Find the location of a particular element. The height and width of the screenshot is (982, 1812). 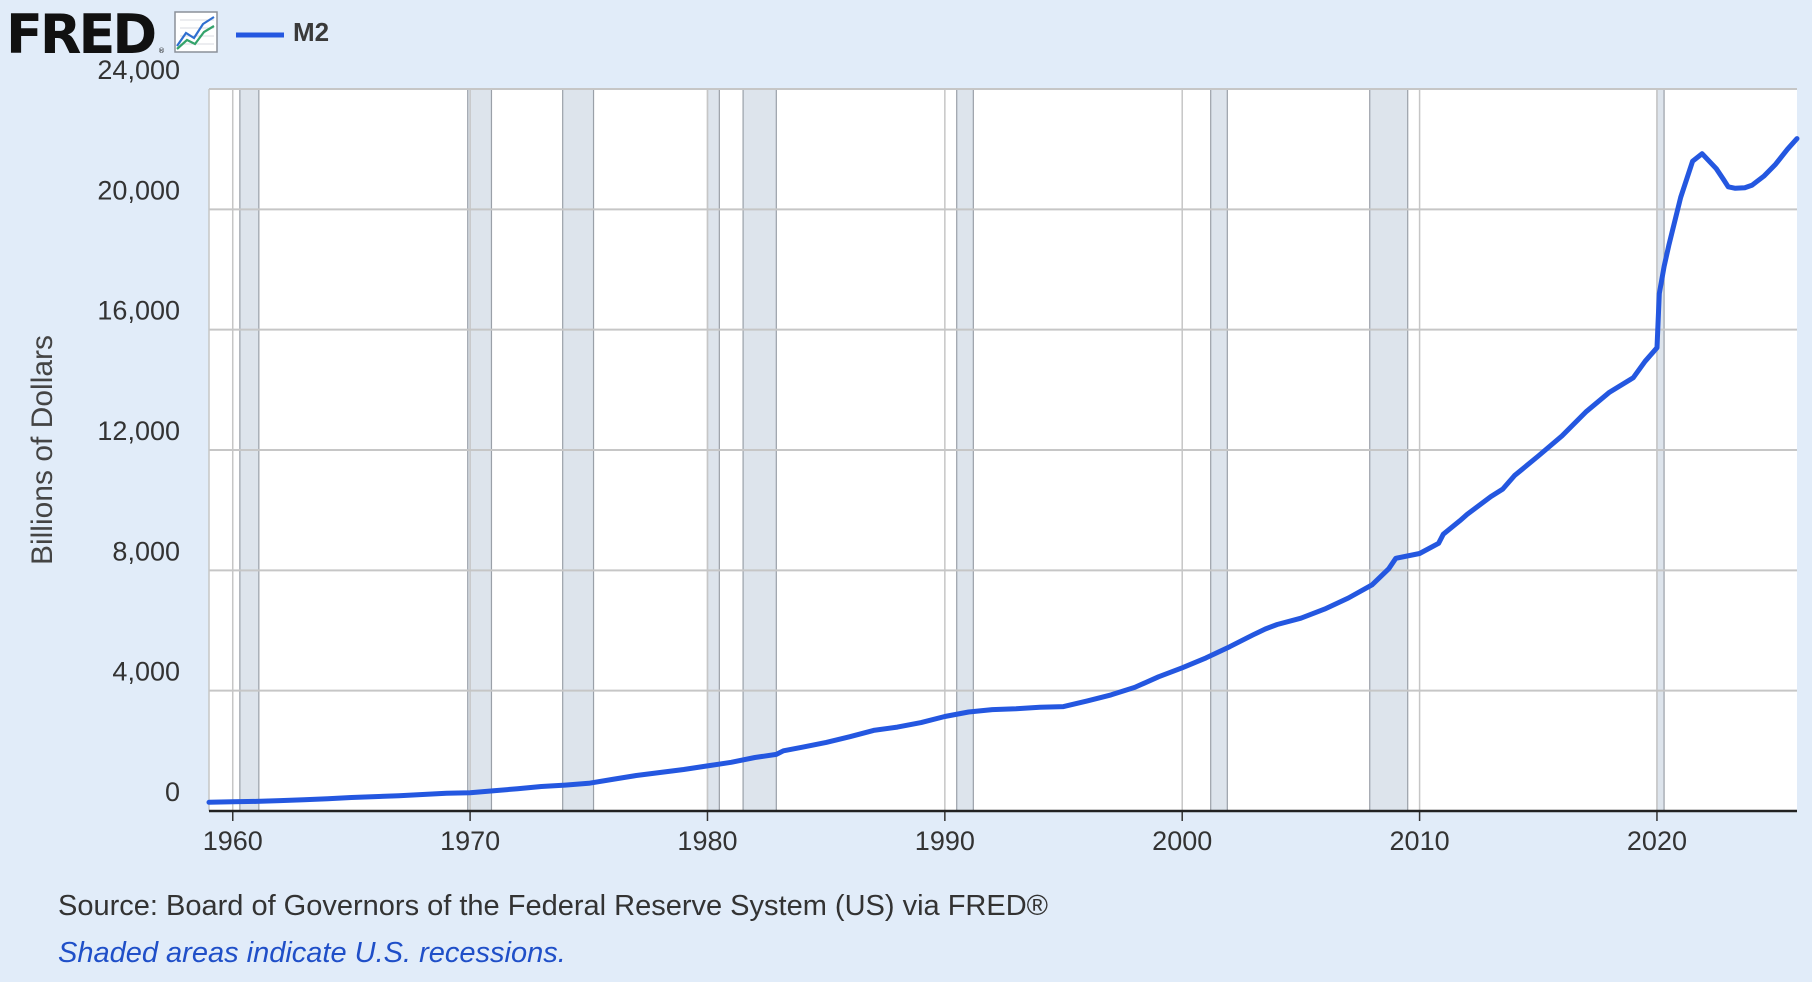

y-tick-label: 4,000 is located at coordinates (146, 672).